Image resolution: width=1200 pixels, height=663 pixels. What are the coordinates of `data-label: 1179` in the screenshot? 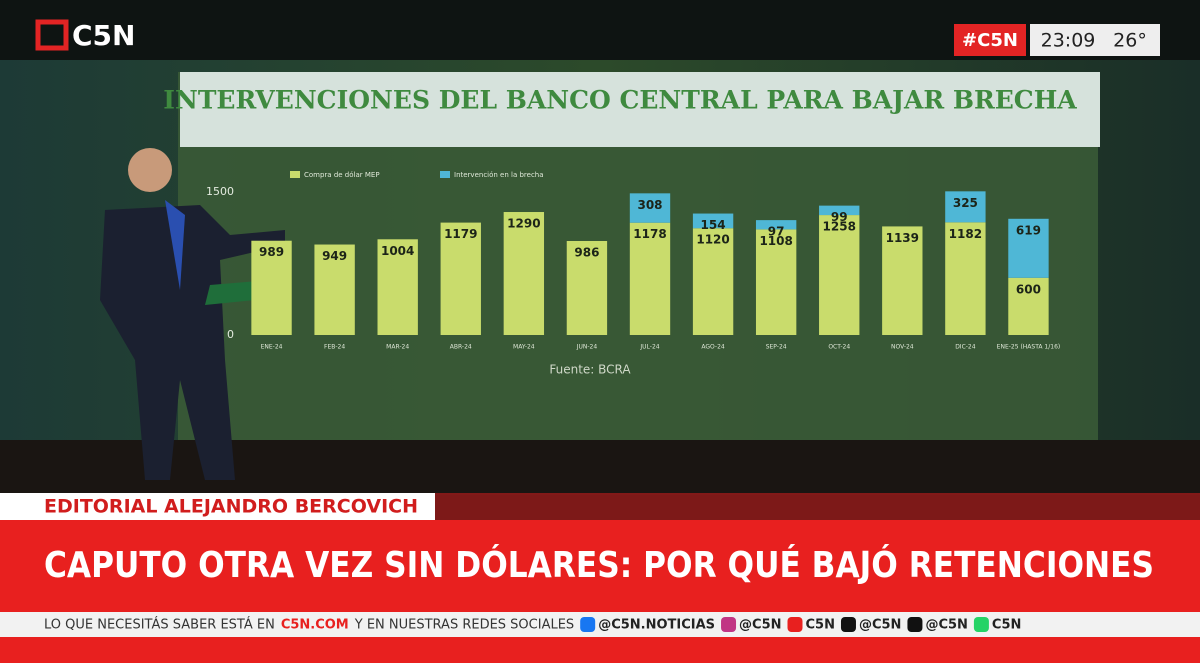 It's located at (460, 234).